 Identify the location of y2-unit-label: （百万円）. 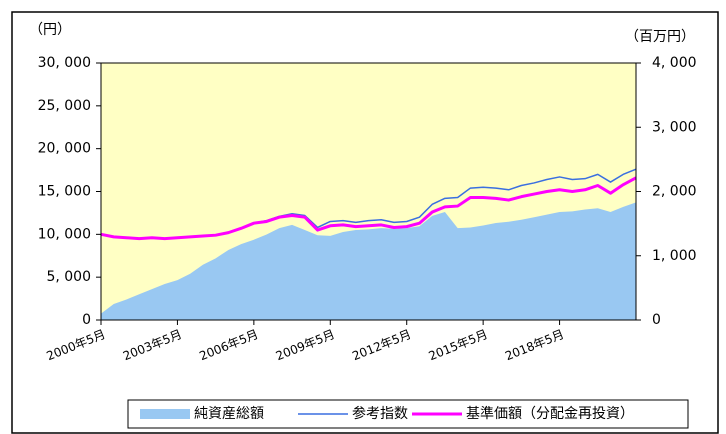
(660, 37).